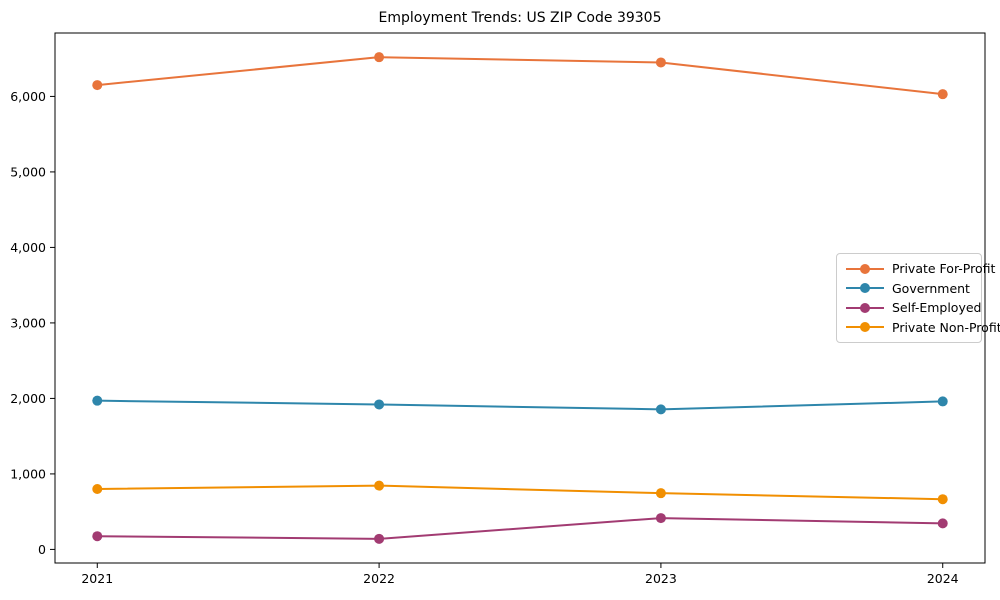  I want to click on y-tick-label: 0, so click(42, 549).